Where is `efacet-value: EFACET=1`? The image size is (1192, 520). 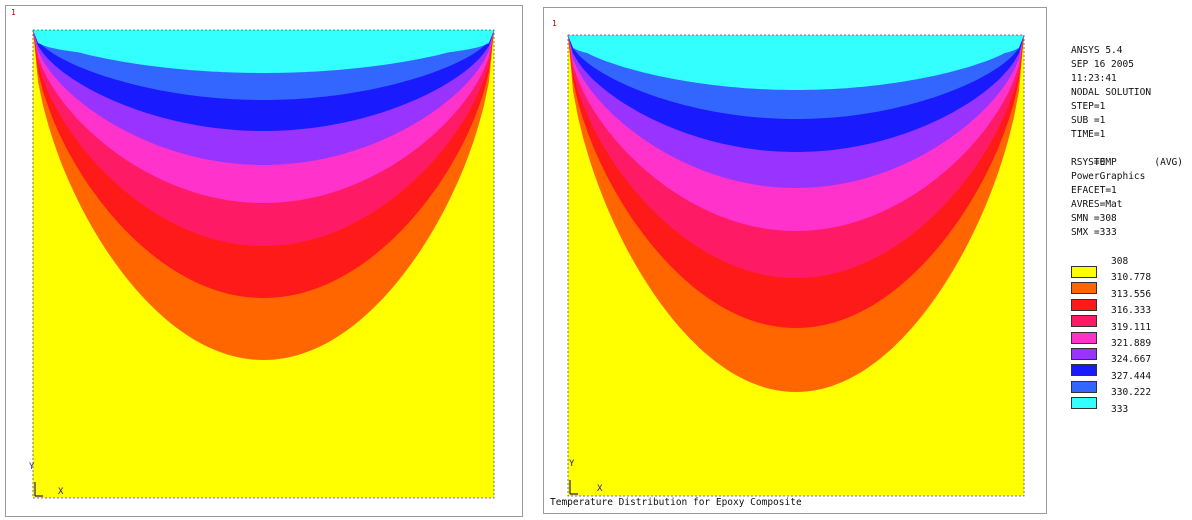
efacet-value: EFACET=1 is located at coordinates (1094, 190).